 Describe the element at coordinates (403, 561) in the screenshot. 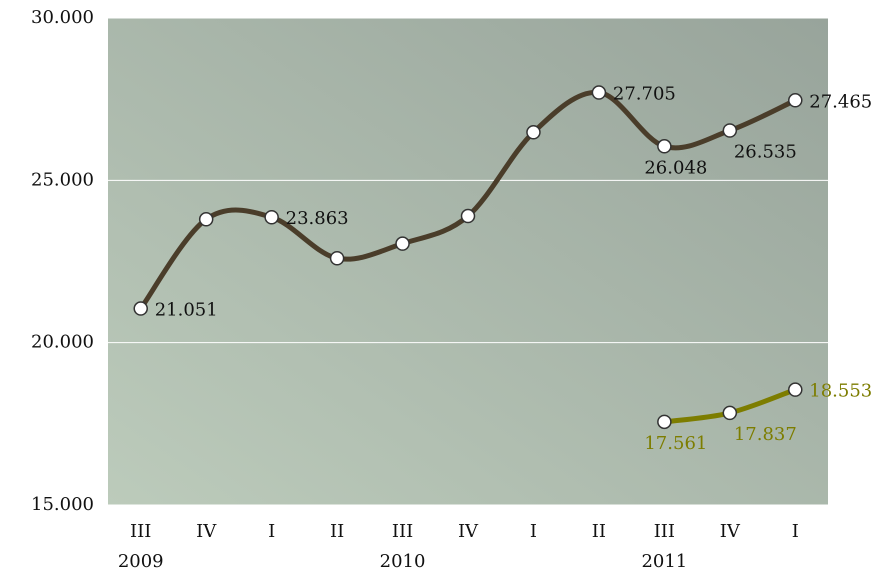

I see `year-label: 2010` at that location.